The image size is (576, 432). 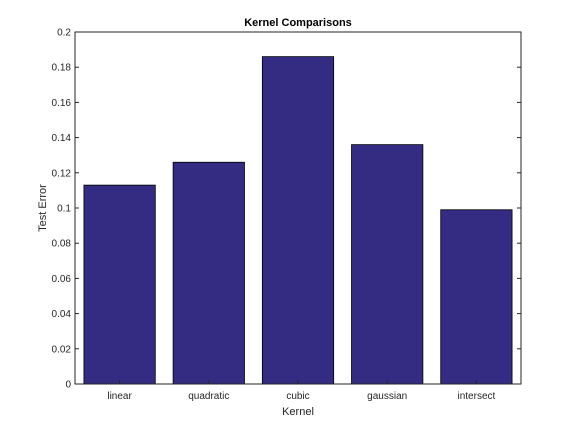 What do you see at coordinates (43, 208) in the screenshot?
I see `y-axis-label: Test Error` at bounding box center [43, 208].